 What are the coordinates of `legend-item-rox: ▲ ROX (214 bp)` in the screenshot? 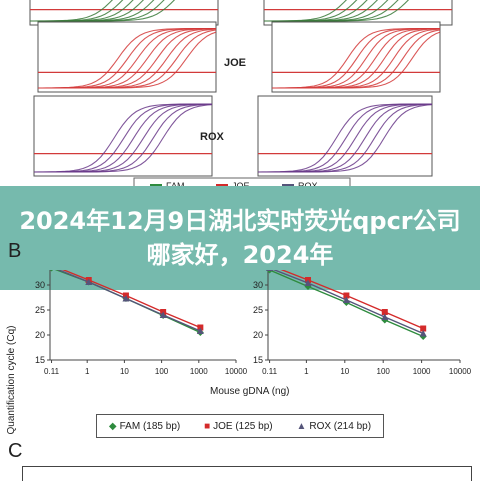 It's located at (333, 426).